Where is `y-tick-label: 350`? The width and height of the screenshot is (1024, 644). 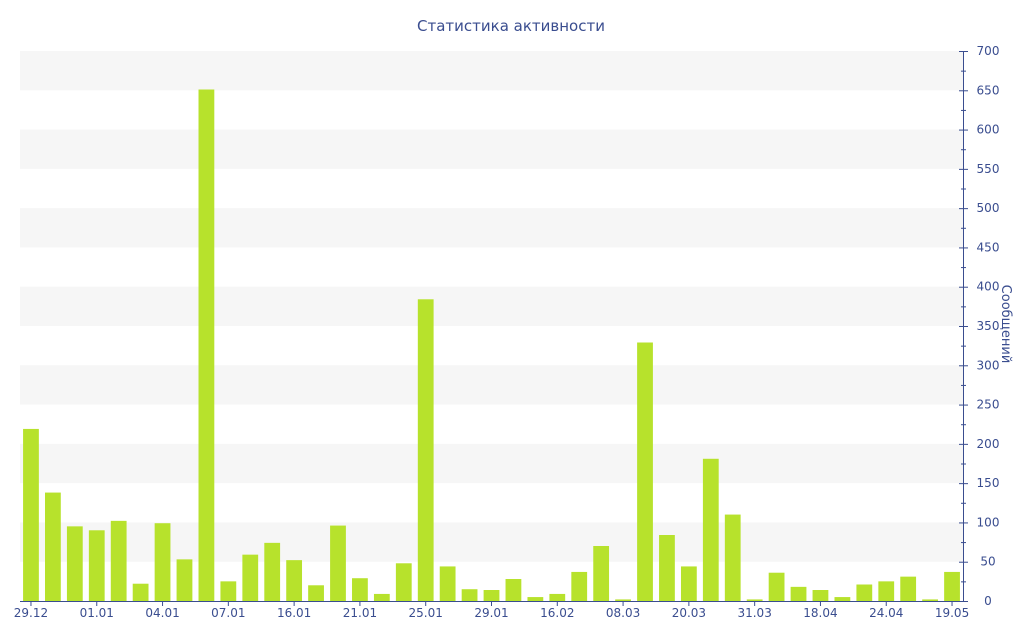
y-tick-label: 350 is located at coordinates (988, 326).